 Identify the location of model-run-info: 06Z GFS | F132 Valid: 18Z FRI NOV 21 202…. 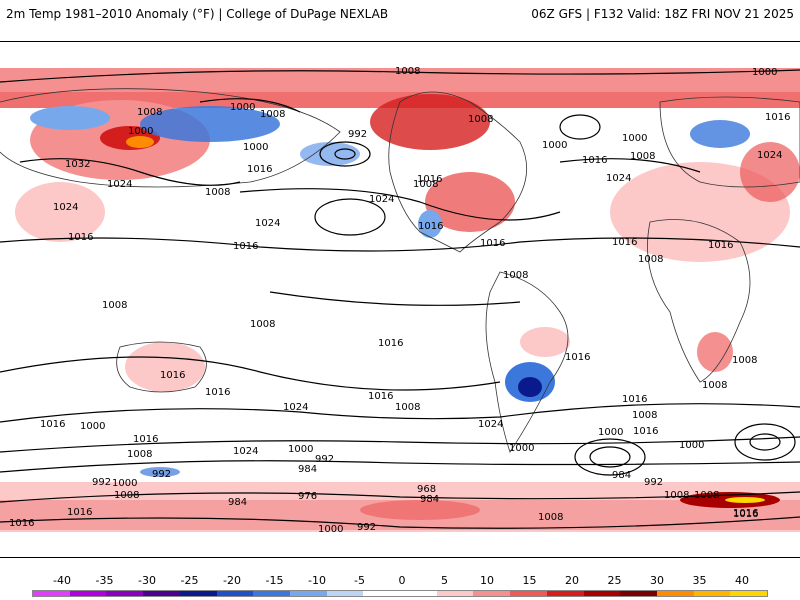
(662, 14).